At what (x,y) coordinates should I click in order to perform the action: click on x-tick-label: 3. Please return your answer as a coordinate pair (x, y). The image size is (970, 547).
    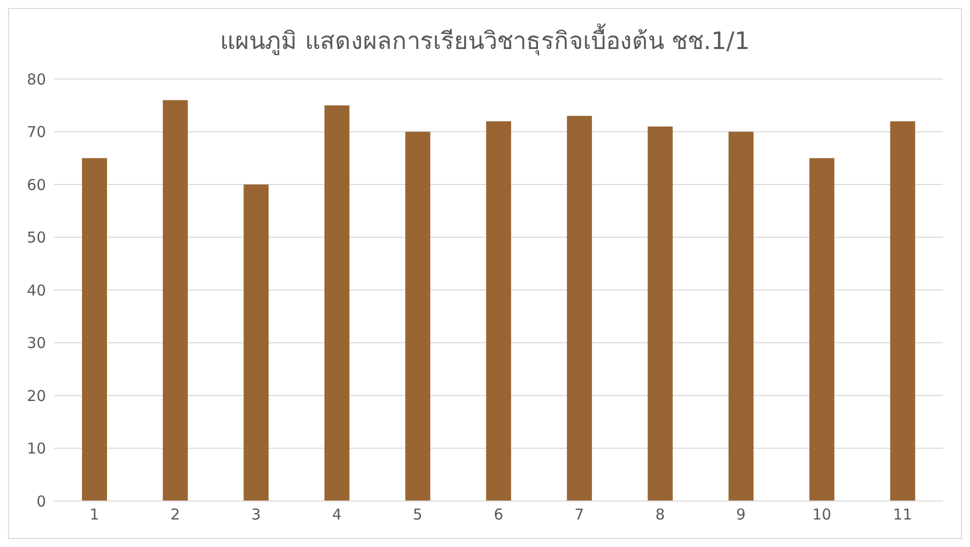
    Looking at the image, I should click on (256, 515).